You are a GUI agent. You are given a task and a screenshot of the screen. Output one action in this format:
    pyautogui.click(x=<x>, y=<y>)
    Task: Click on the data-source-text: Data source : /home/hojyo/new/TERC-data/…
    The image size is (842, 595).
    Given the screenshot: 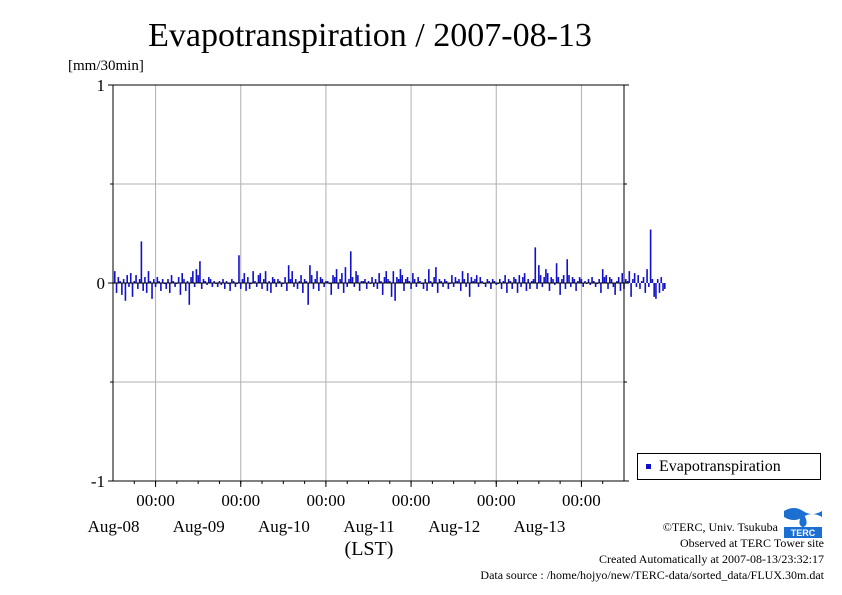 What is the action you would take?
    pyautogui.click(x=652, y=575)
    